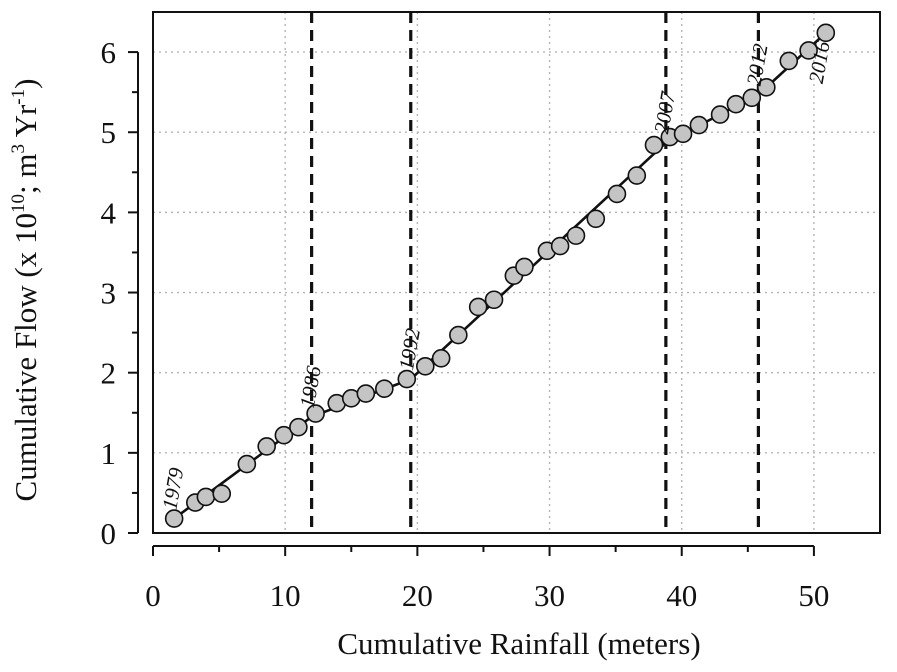 Image resolution: width=897 pixels, height=672 pixels. Describe the element at coordinates (518, 643) in the screenshot. I see `x-axis-title: Cumulative Rainfall (meters)` at that location.